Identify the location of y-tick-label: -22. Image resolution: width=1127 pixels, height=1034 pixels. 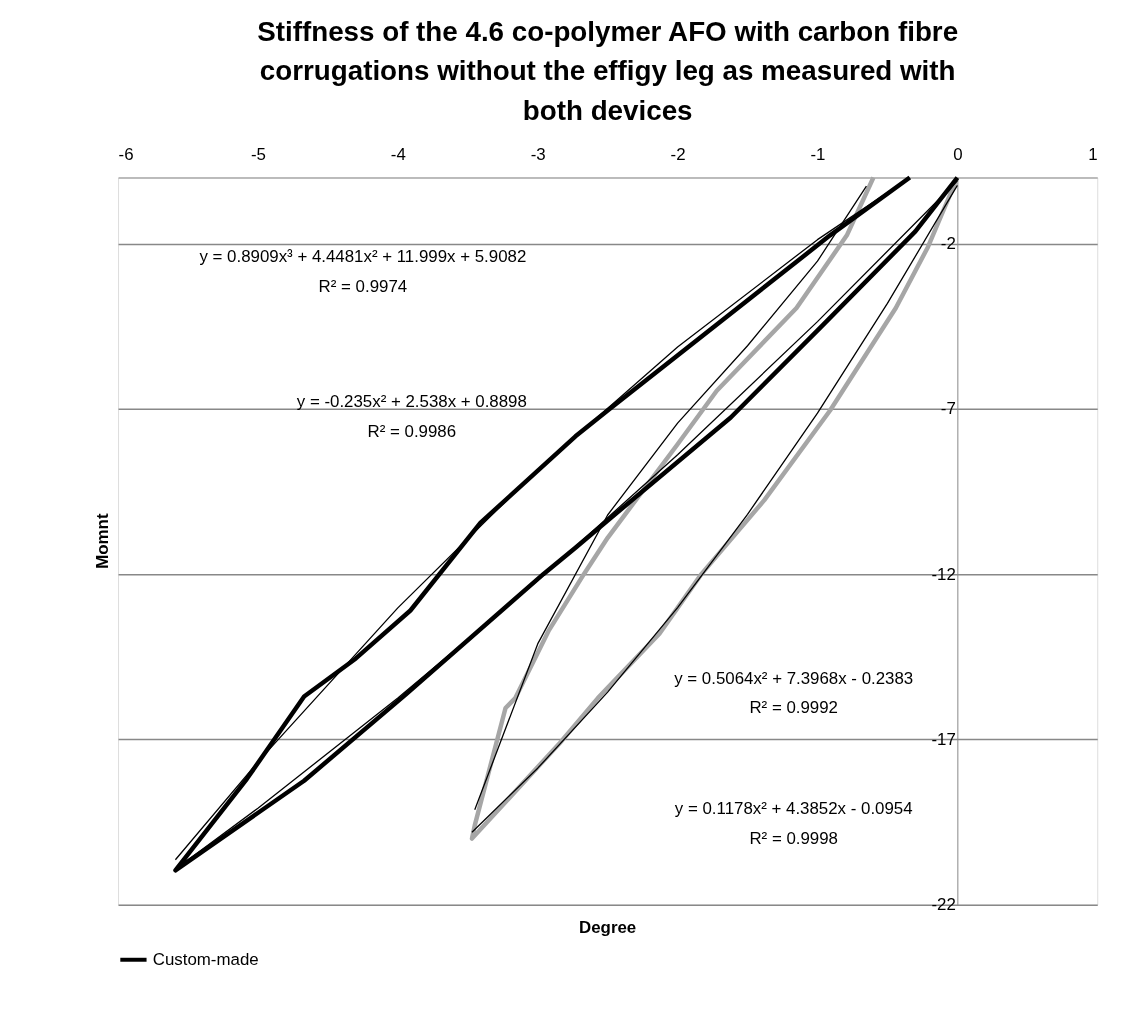
(943, 905).